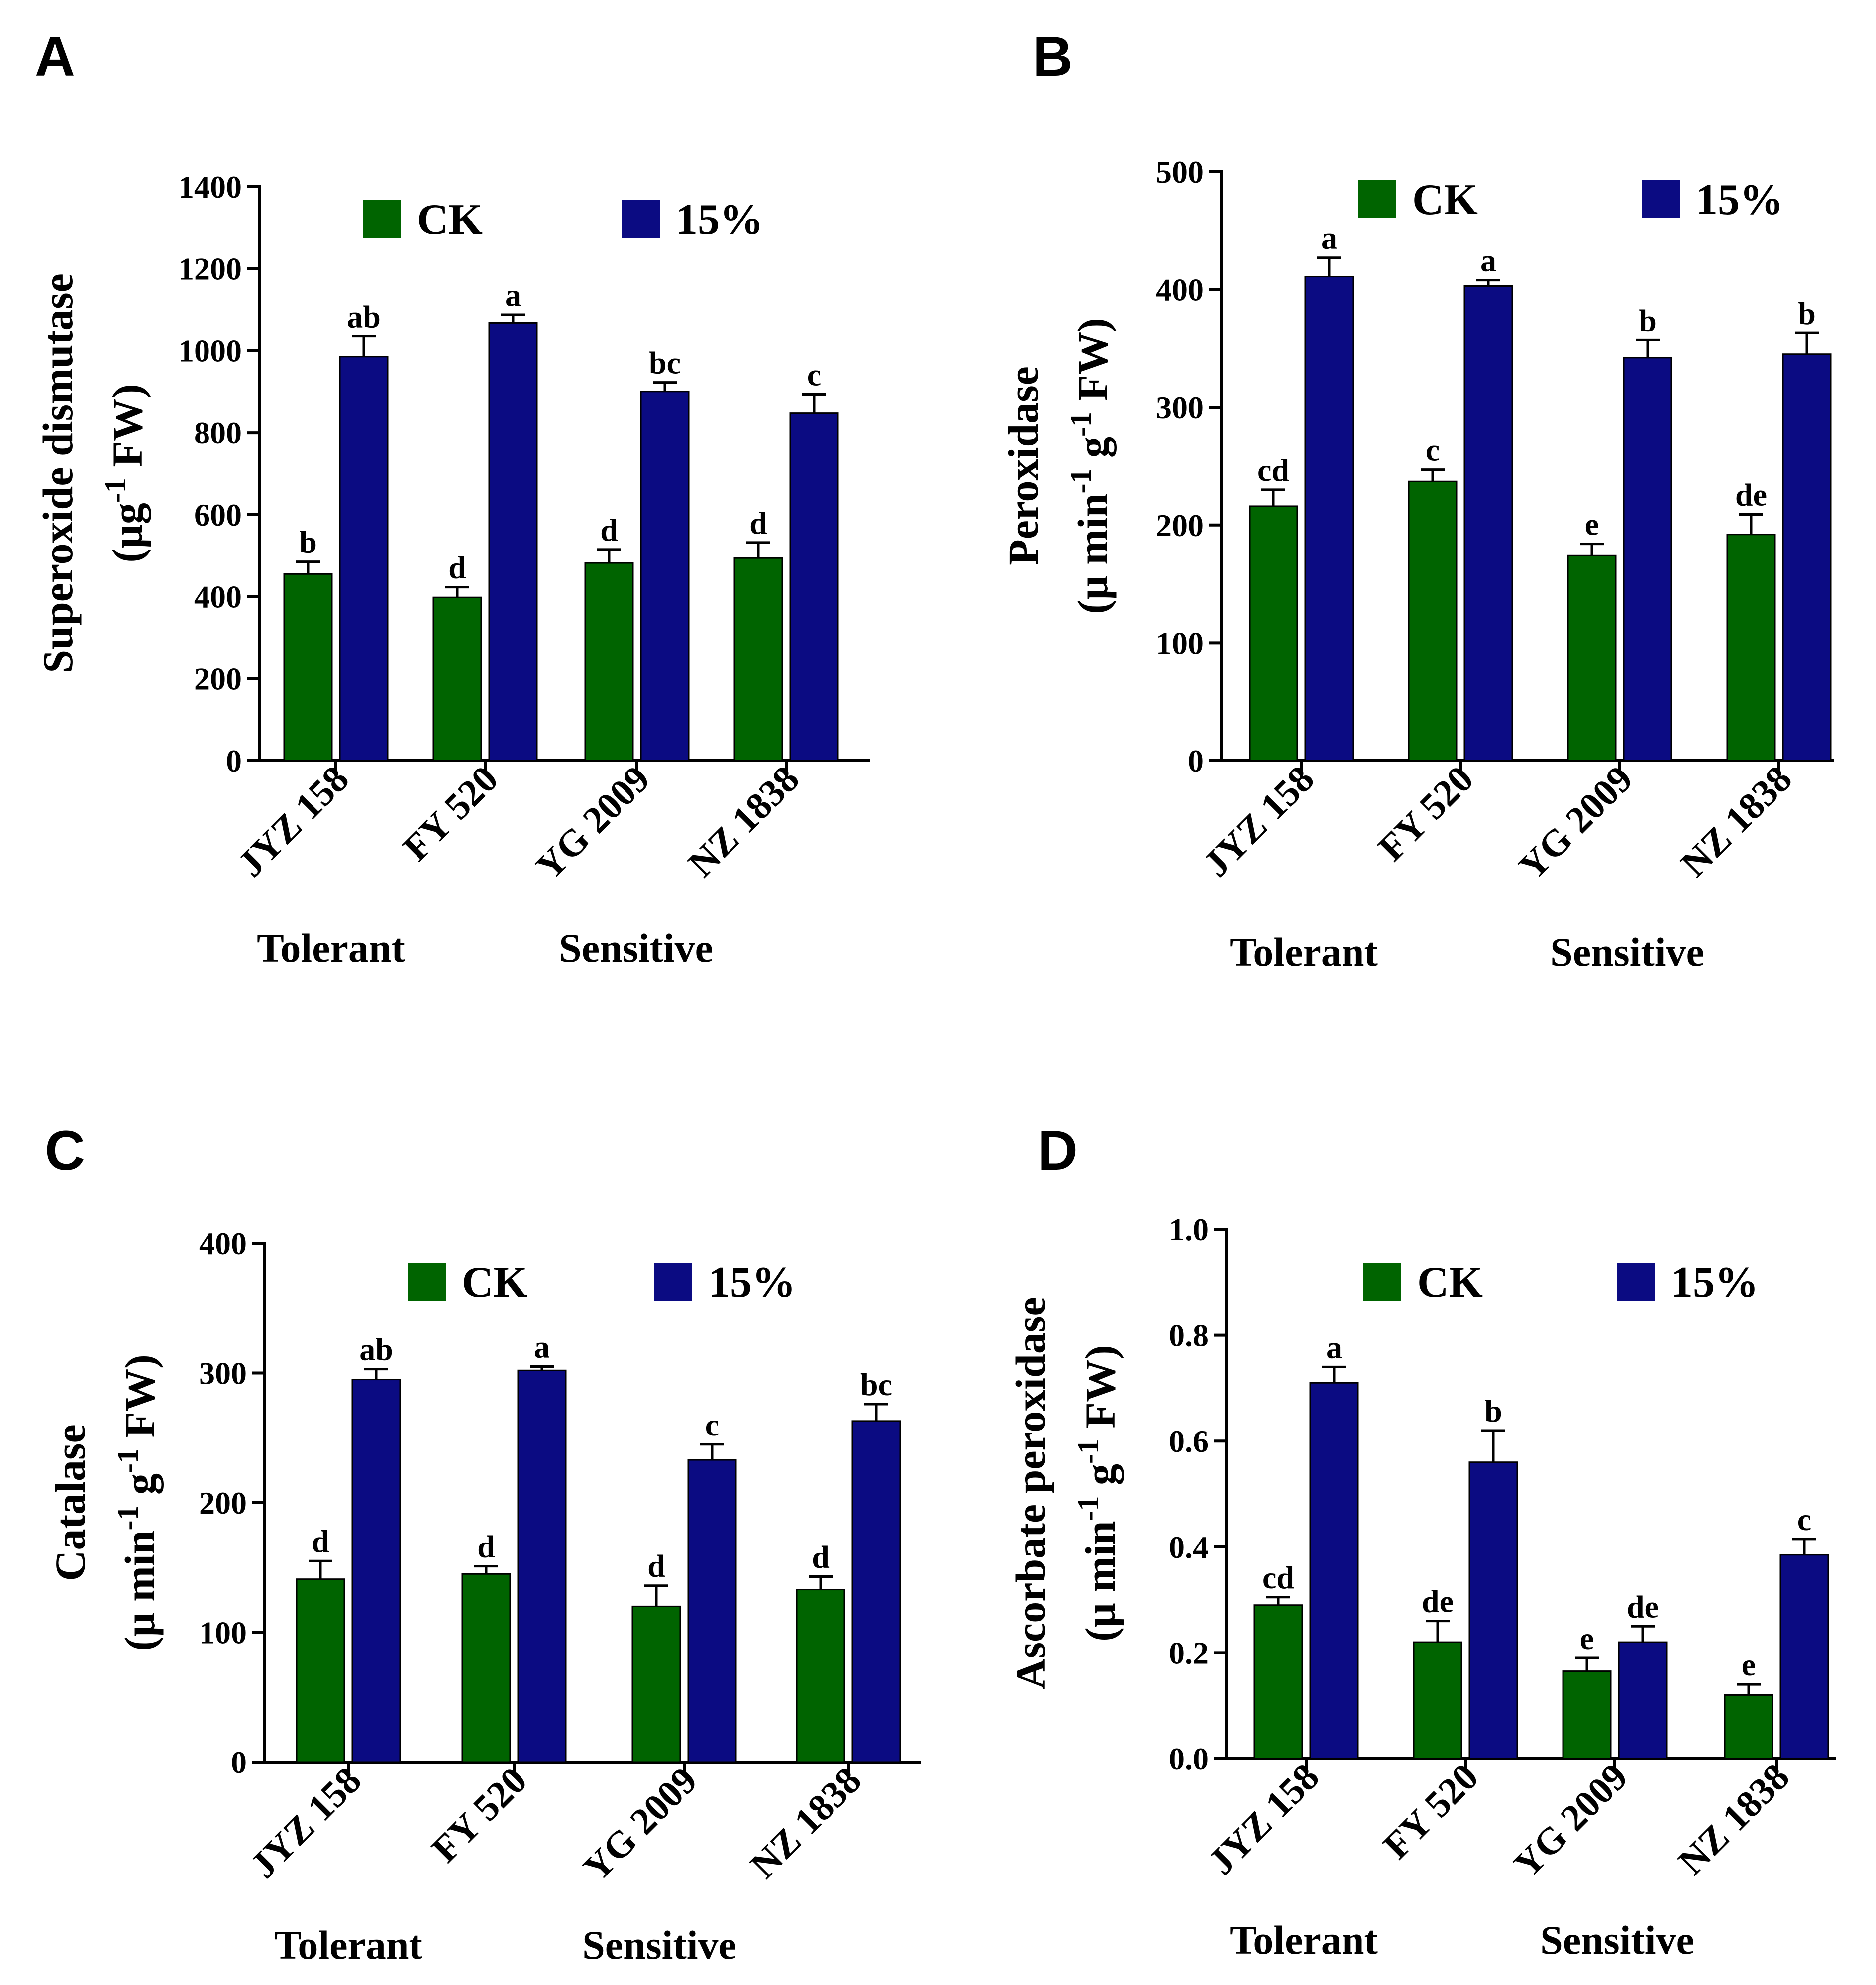 The width and height of the screenshot is (1876, 1985). What do you see at coordinates (308, 542) in the screenshot?
I see `significance-letter-ck-a: b` at bounding box center [308, 542].